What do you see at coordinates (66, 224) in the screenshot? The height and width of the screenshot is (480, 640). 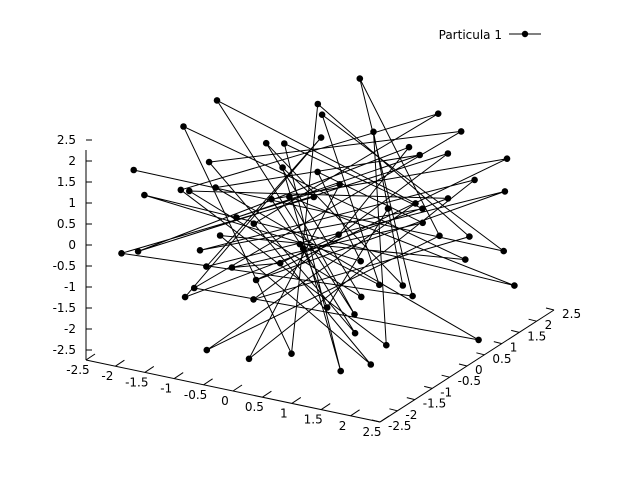 I see `z-tick-label: 0.5` at bounding box center [66, 224].